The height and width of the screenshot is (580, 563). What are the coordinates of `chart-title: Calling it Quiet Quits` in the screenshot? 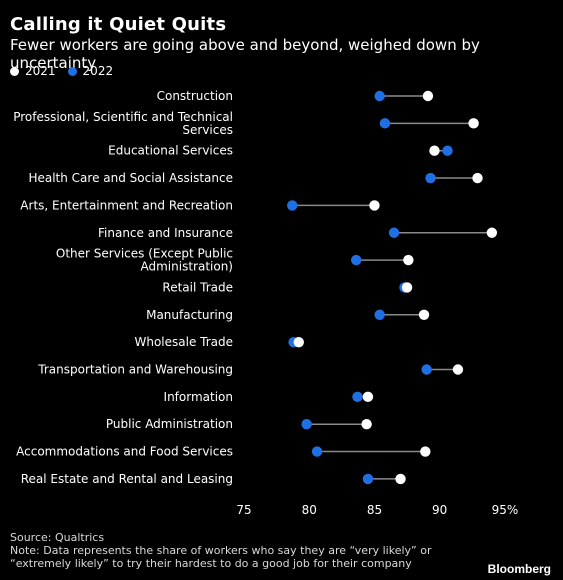 It's located at (118, 24).